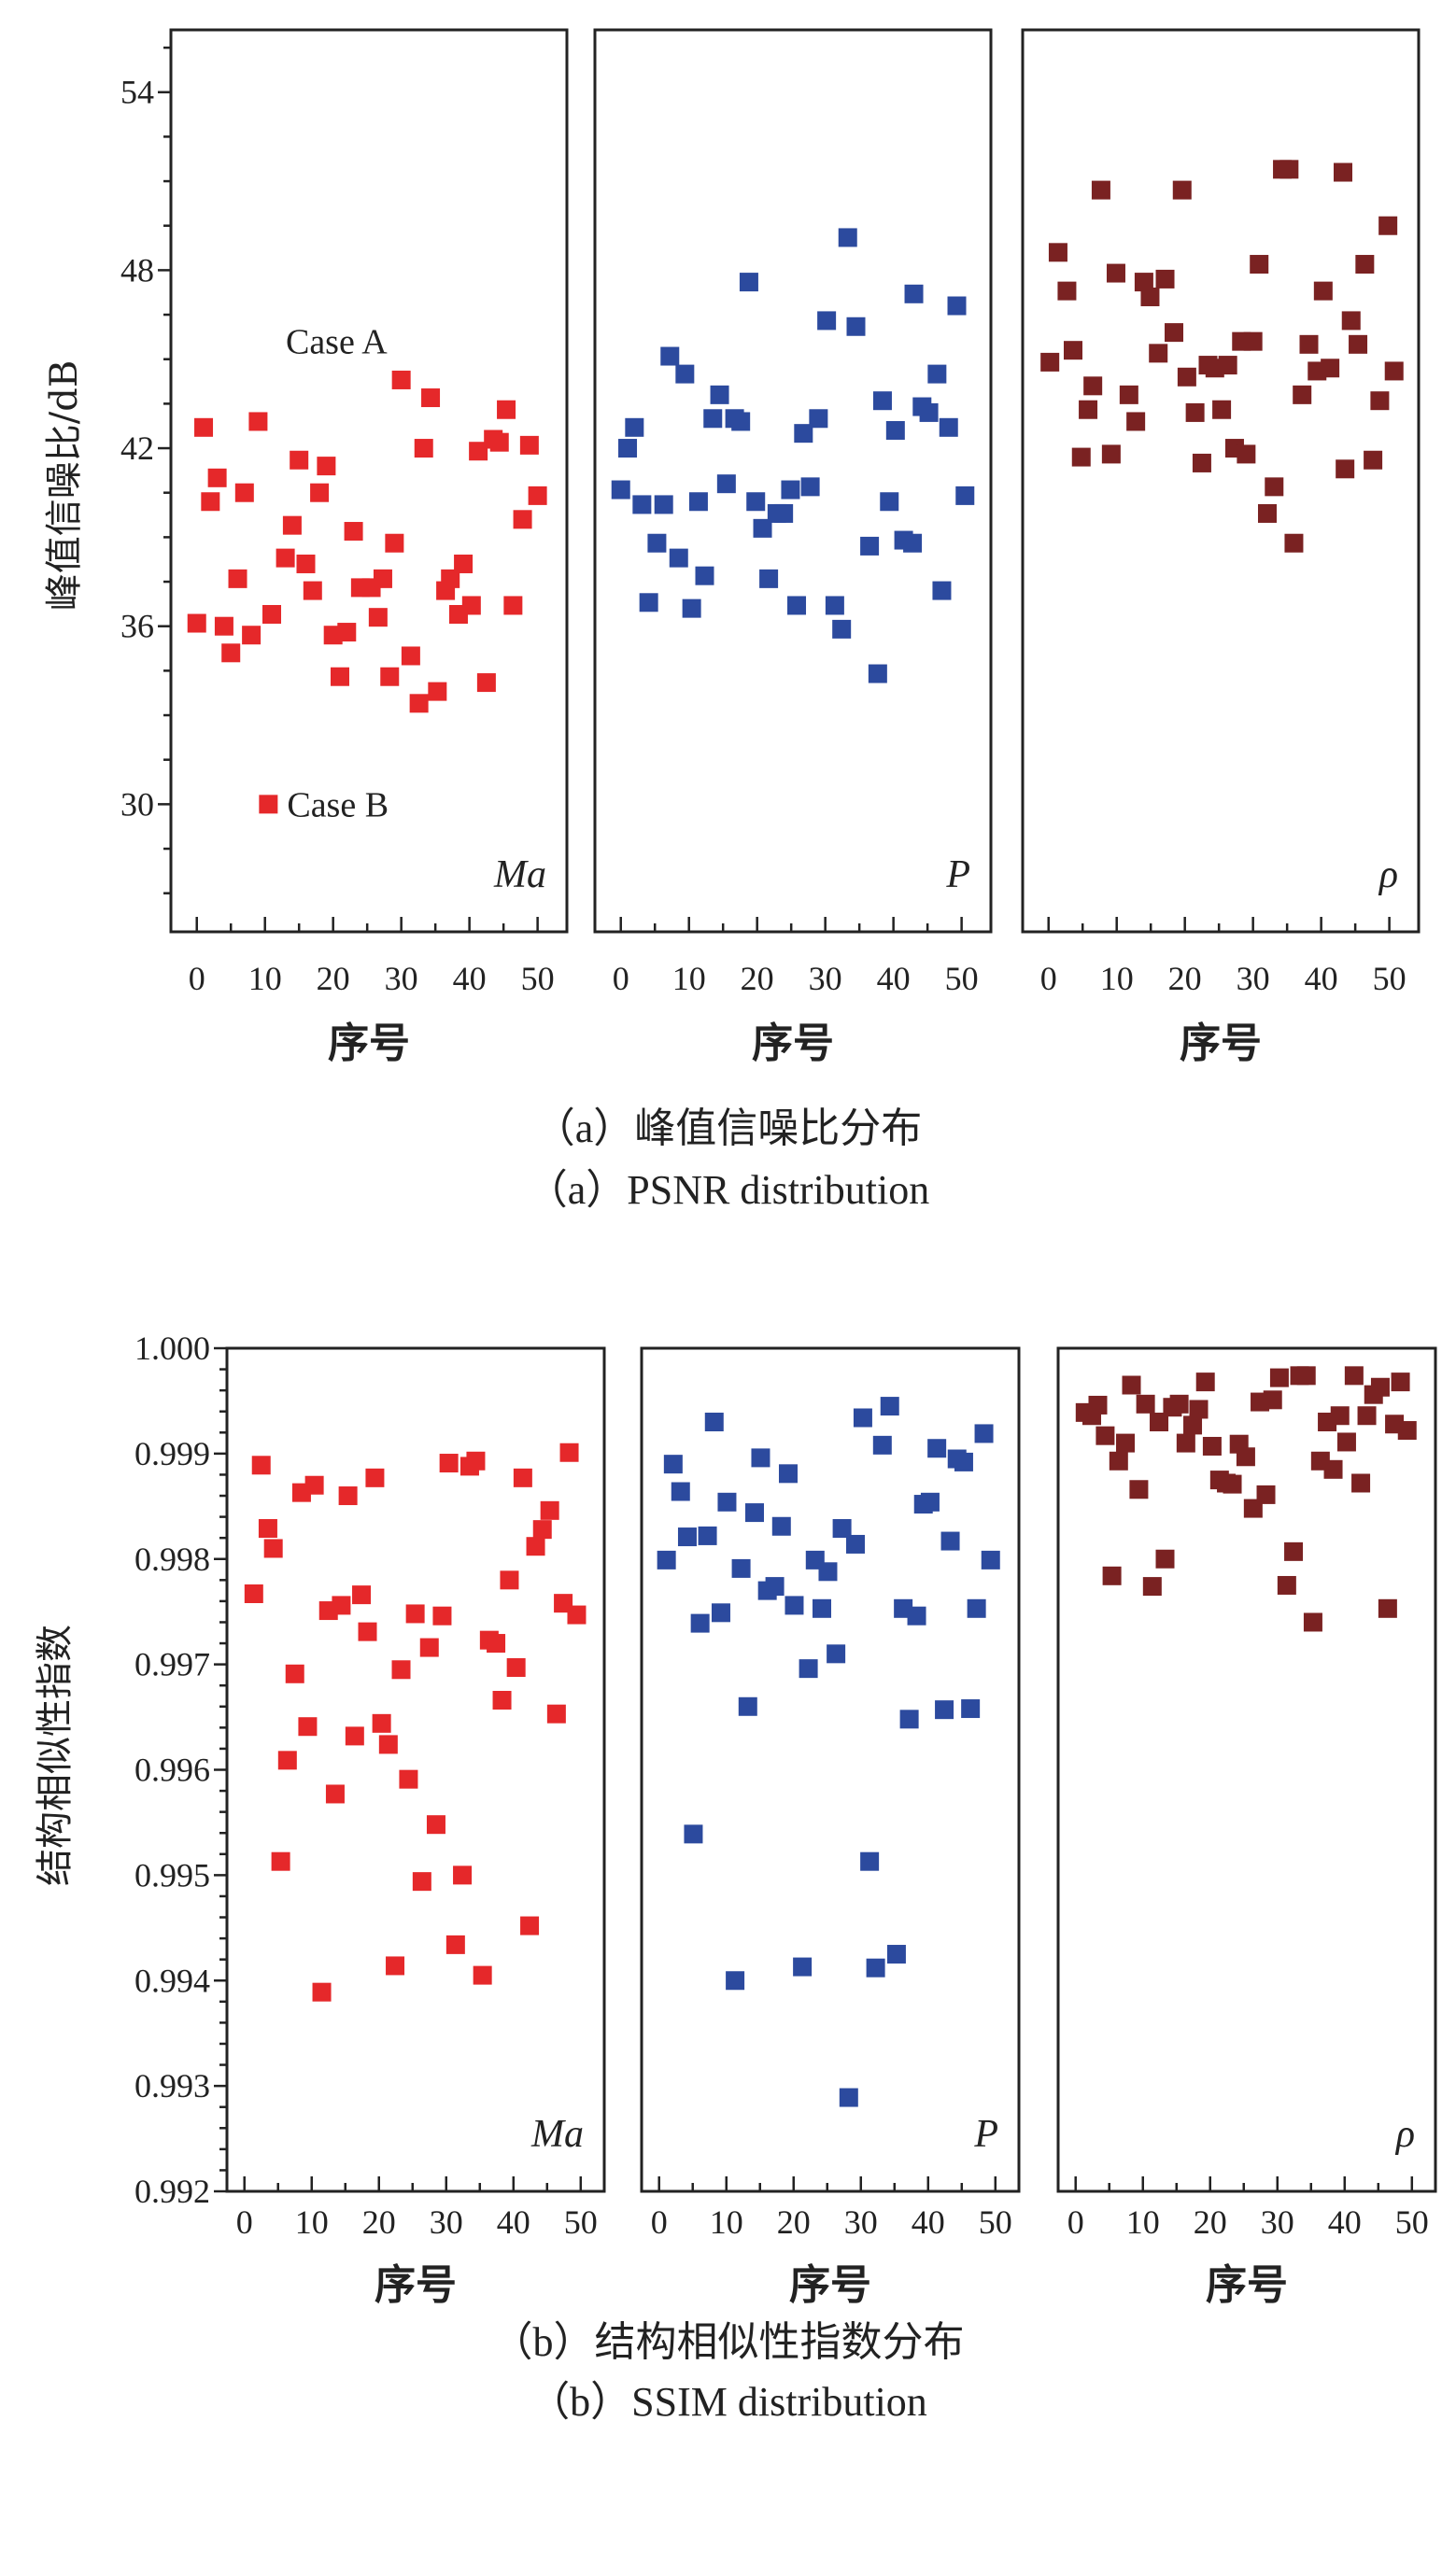 This screenshot has height=2576, width=1456. What do you see at coordinates (172, 1664) in the screenshot?
I see `y-tick-label: 0.997` at bounding box center [172, 1664].